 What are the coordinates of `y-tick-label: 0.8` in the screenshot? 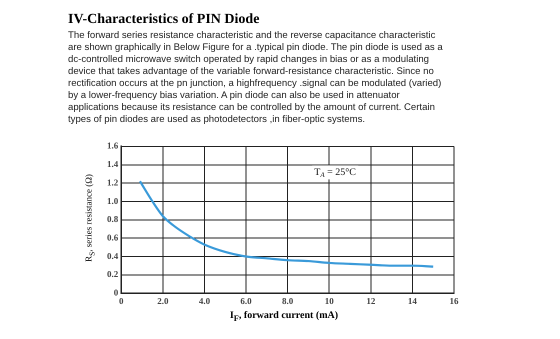 It's located at (113, 219).